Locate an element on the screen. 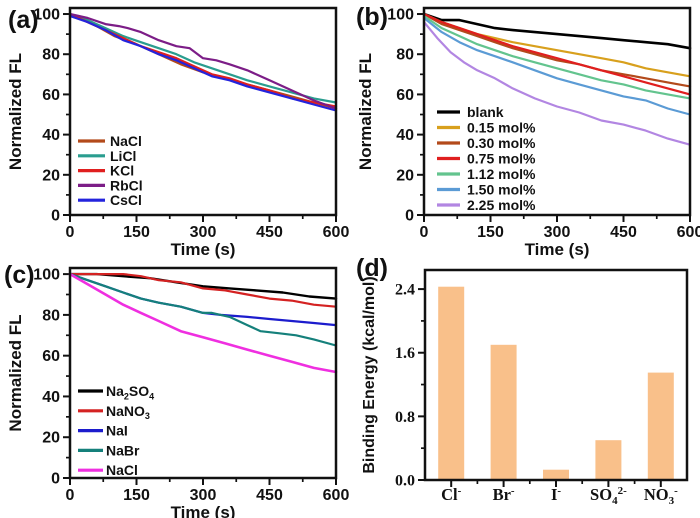 Image resolution: width=700 pixels, height=518 pixels. x-category-label: I- is located at coordinates (556, 494).